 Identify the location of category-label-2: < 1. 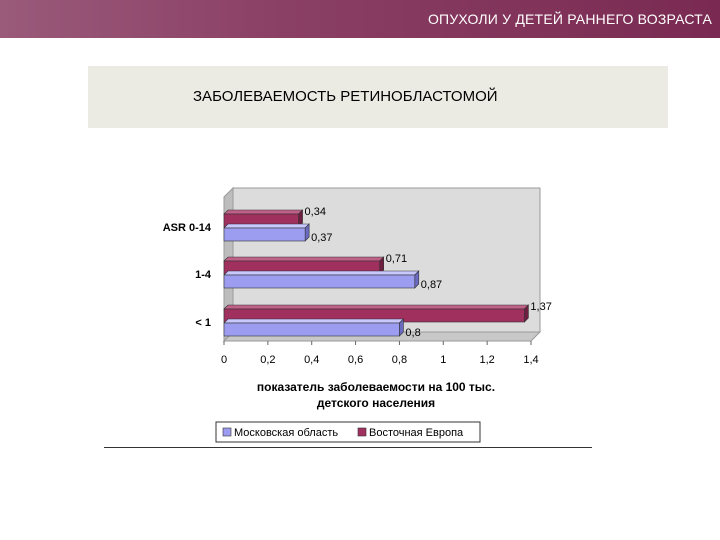
(203, 323).